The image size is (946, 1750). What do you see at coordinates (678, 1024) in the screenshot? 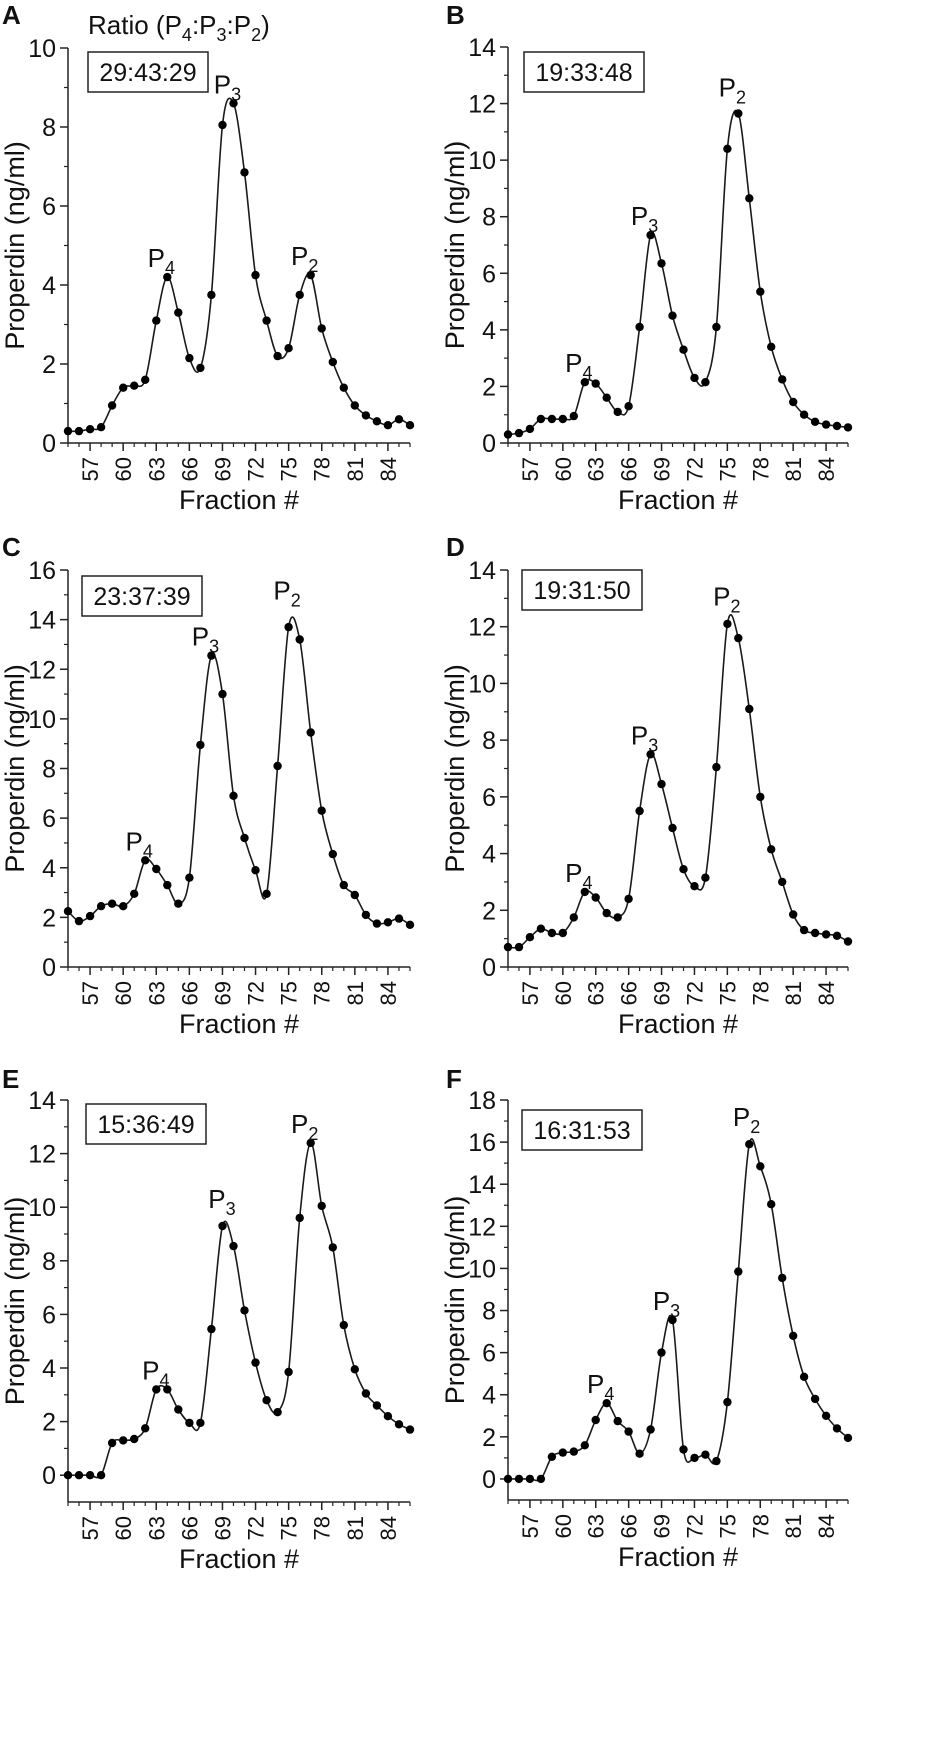
I see `panel-d-x-axis-label: Fraction #` at bounding box center [678, 1024].